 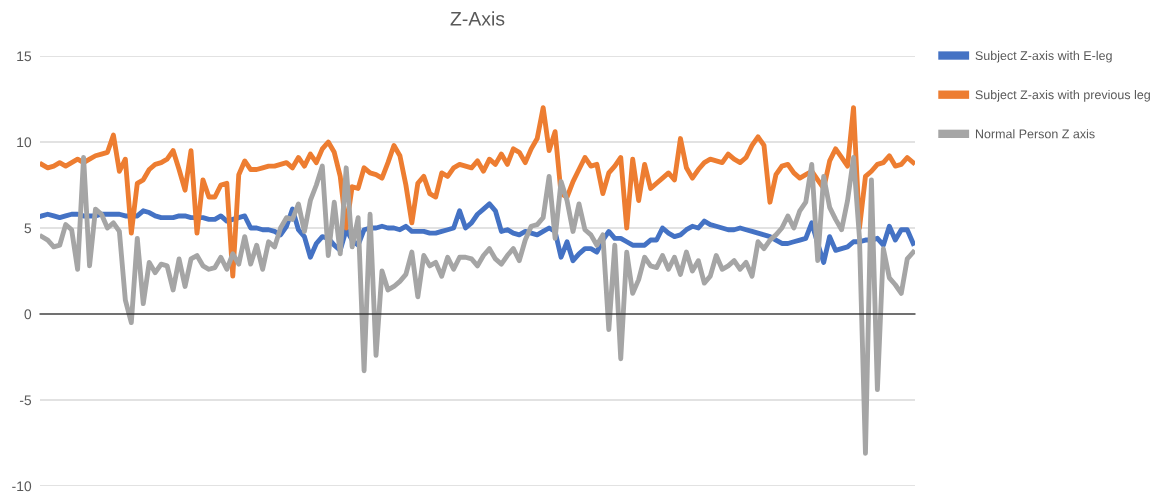 What do you see at coordinates (22, 486) in the screenshot?
I see `y-tick-label: -10` at bounding box center [22, 486].